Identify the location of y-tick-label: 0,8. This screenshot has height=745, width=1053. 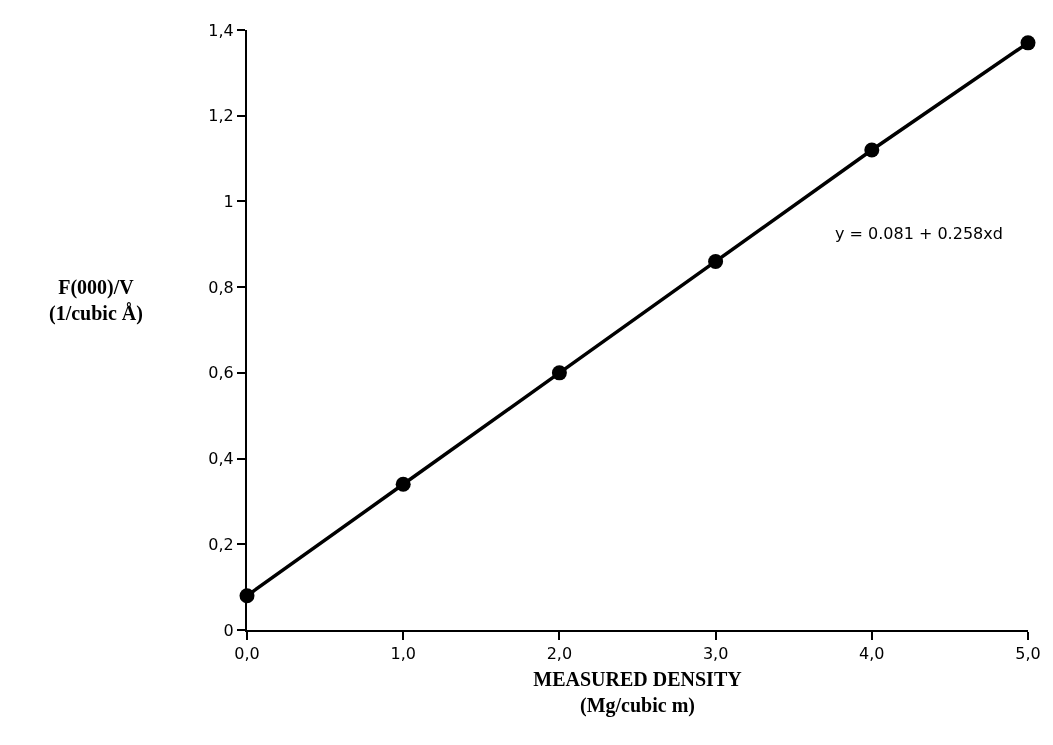
(221, 287).